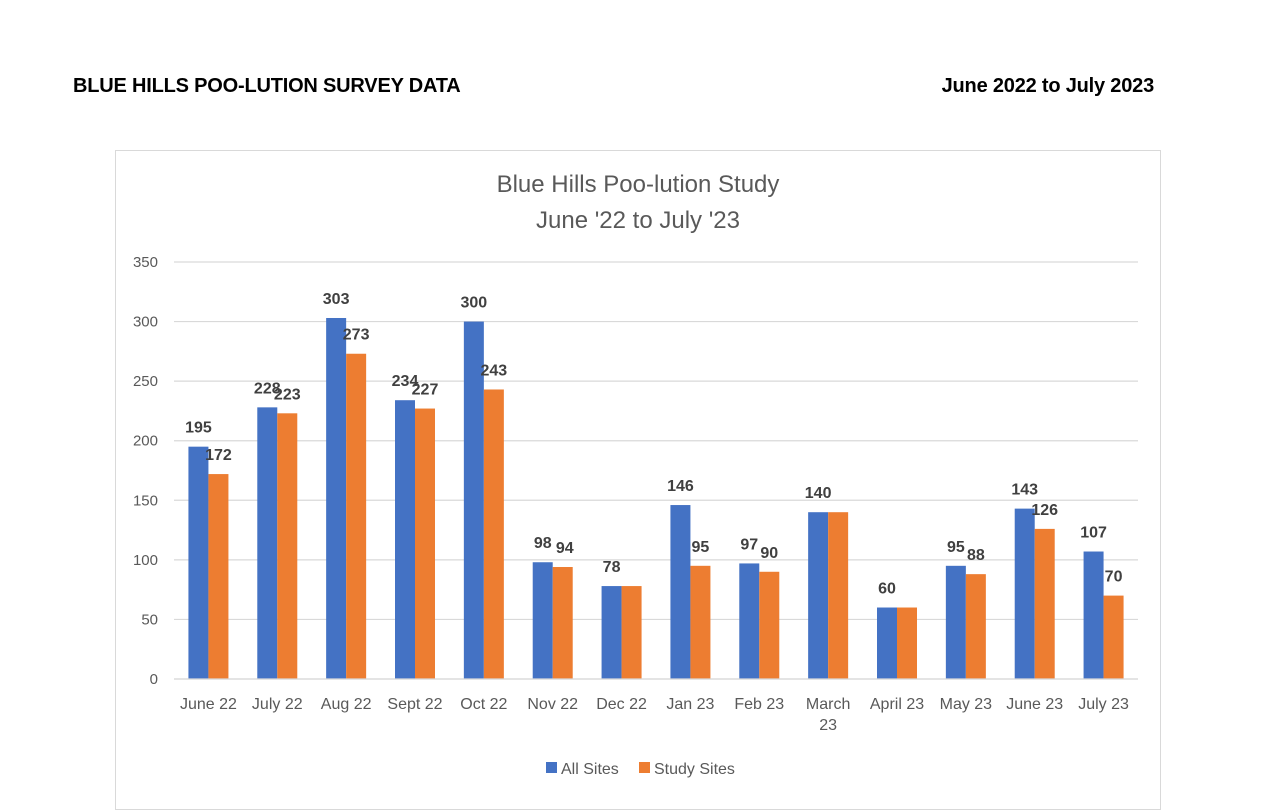 The height and width of the screenshot is (810, 1280). I want to click on x-tick-label-12: May 23, so click(966, 704).